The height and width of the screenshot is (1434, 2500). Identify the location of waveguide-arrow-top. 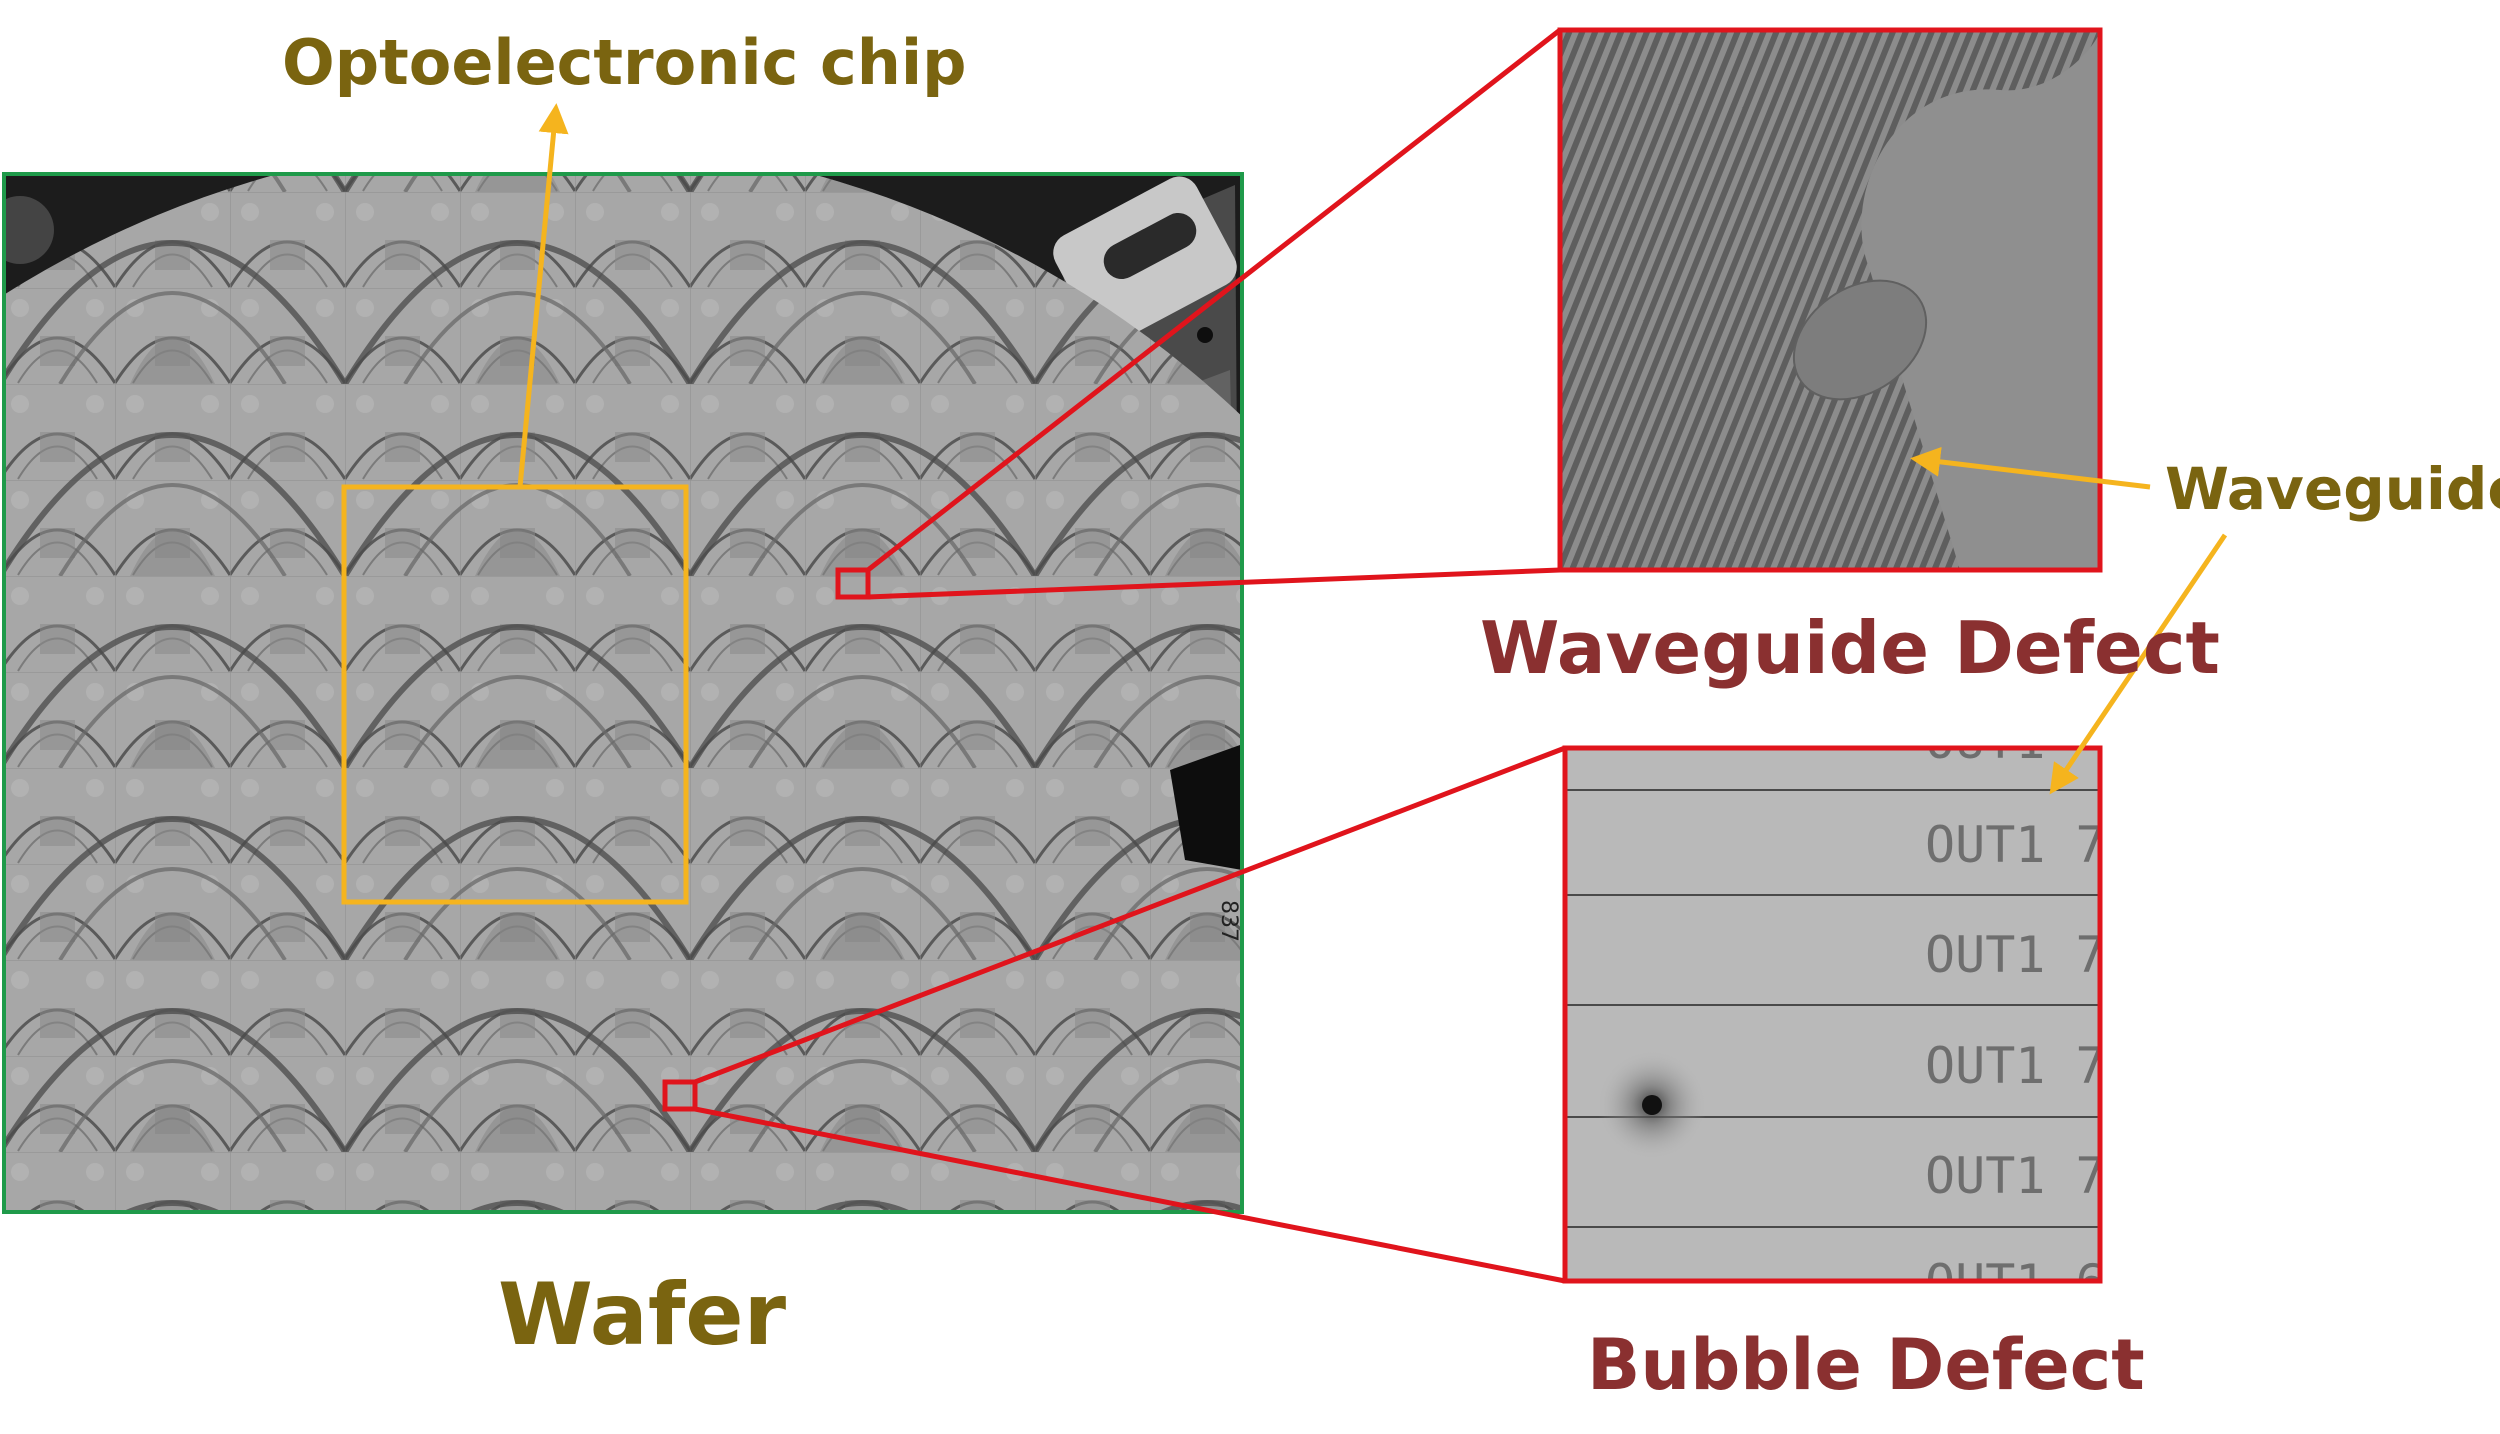
(2030, 468).